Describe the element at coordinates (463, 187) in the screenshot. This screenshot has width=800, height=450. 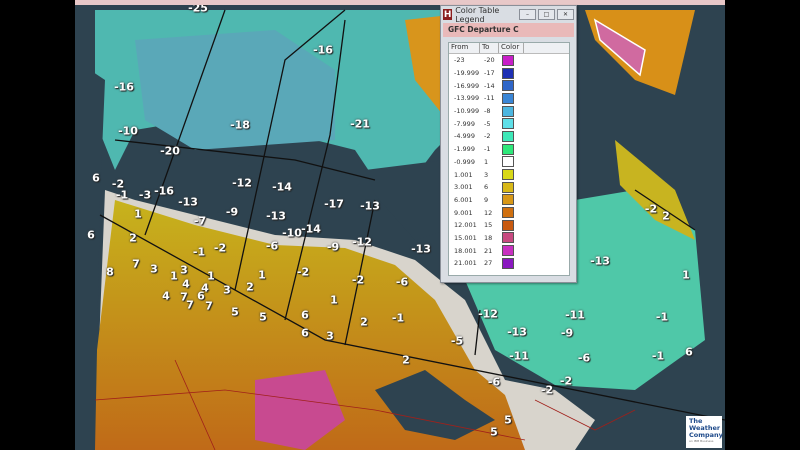
I see `legend-from: 3.001` at that location.